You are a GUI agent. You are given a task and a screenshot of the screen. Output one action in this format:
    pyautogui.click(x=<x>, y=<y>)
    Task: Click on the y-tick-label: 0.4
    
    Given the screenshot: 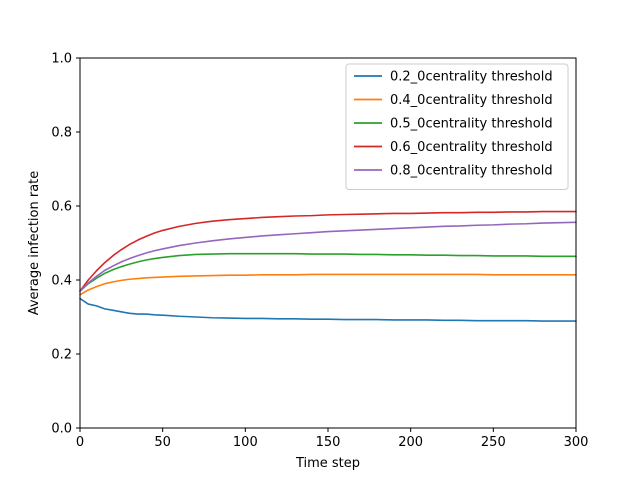 What is the action you would take?
    pyautogui.click(x=61, y=281)
    